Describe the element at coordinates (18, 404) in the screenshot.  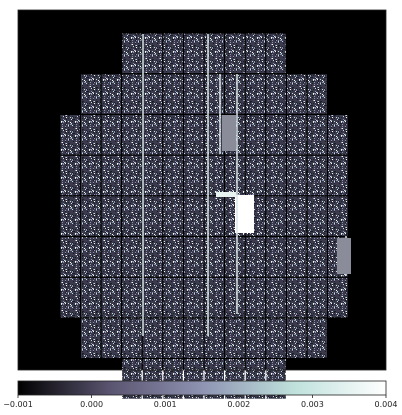
I see `colorbar-tick-label: −0.001` at that location.